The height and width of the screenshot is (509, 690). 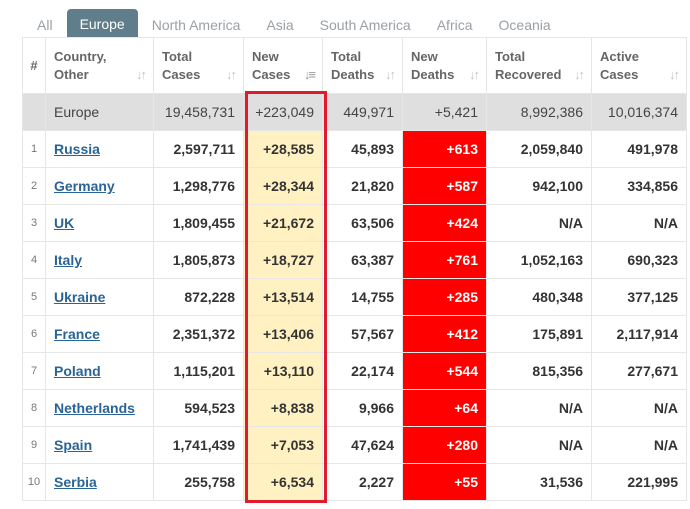 I want to click on tab-europe: Europe, so click(x=102, y=23).